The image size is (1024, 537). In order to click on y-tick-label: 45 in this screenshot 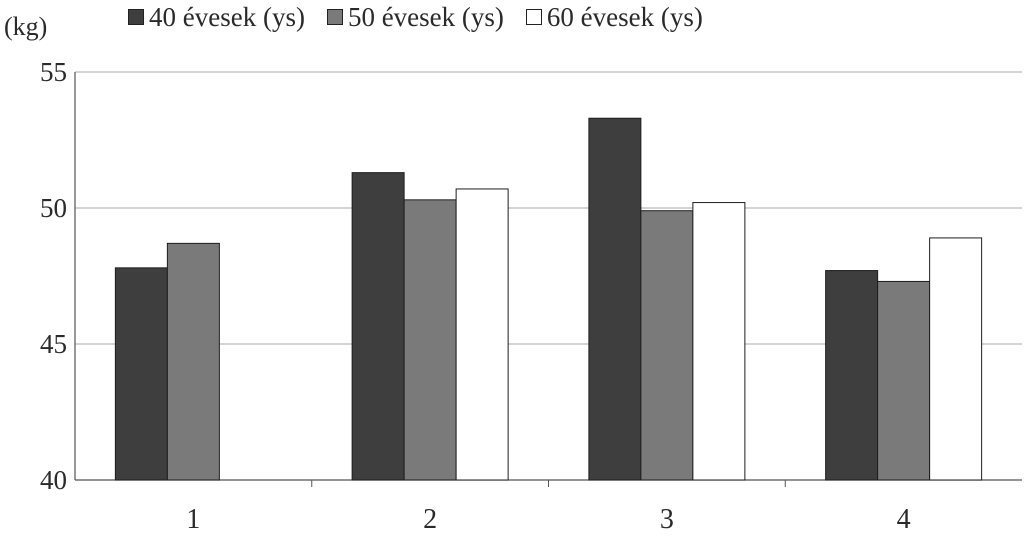, I will do `click(53, 344)`.